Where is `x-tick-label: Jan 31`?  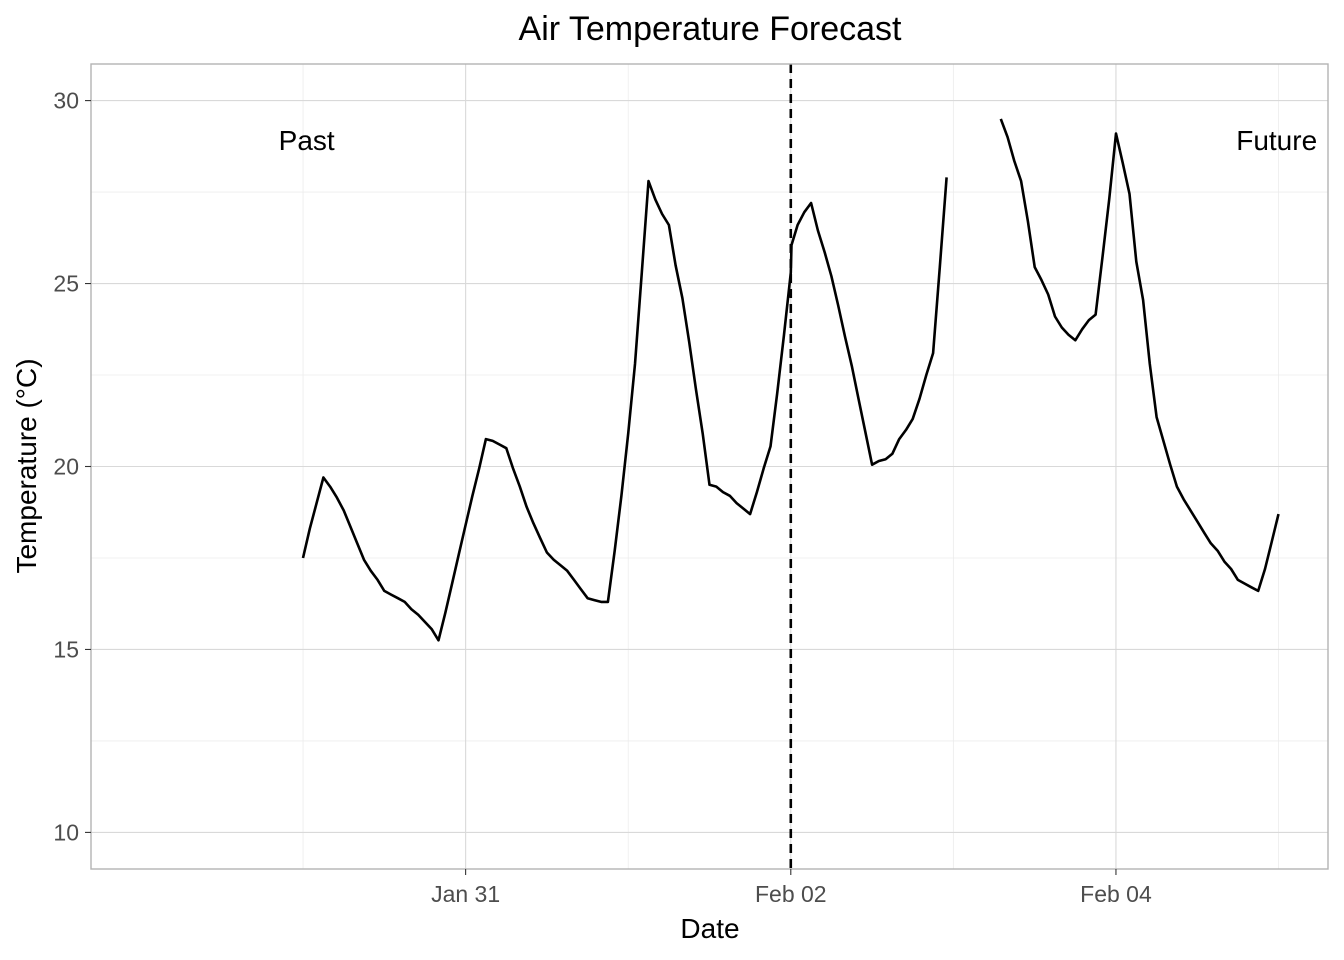 x-tick-label: Jan 31 is located at coordinates (465, 894).